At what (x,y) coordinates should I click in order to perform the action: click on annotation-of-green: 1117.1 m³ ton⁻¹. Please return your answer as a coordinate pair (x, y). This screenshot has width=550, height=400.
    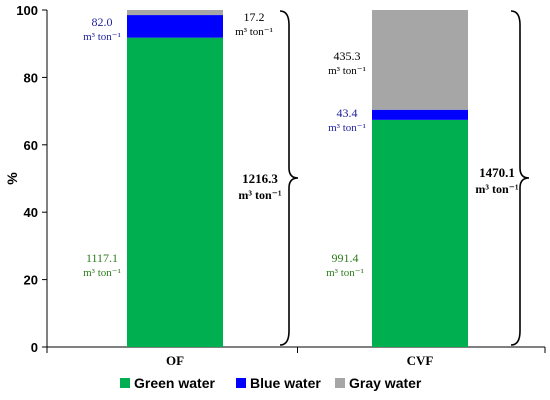
    Looking at the image, I should click on (102, 265).